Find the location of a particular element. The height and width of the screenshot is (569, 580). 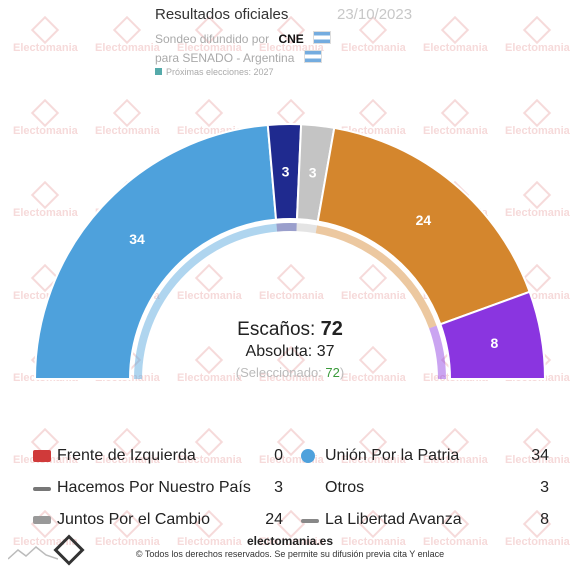

legend-value: 24 is located at coordinates (274, 519).